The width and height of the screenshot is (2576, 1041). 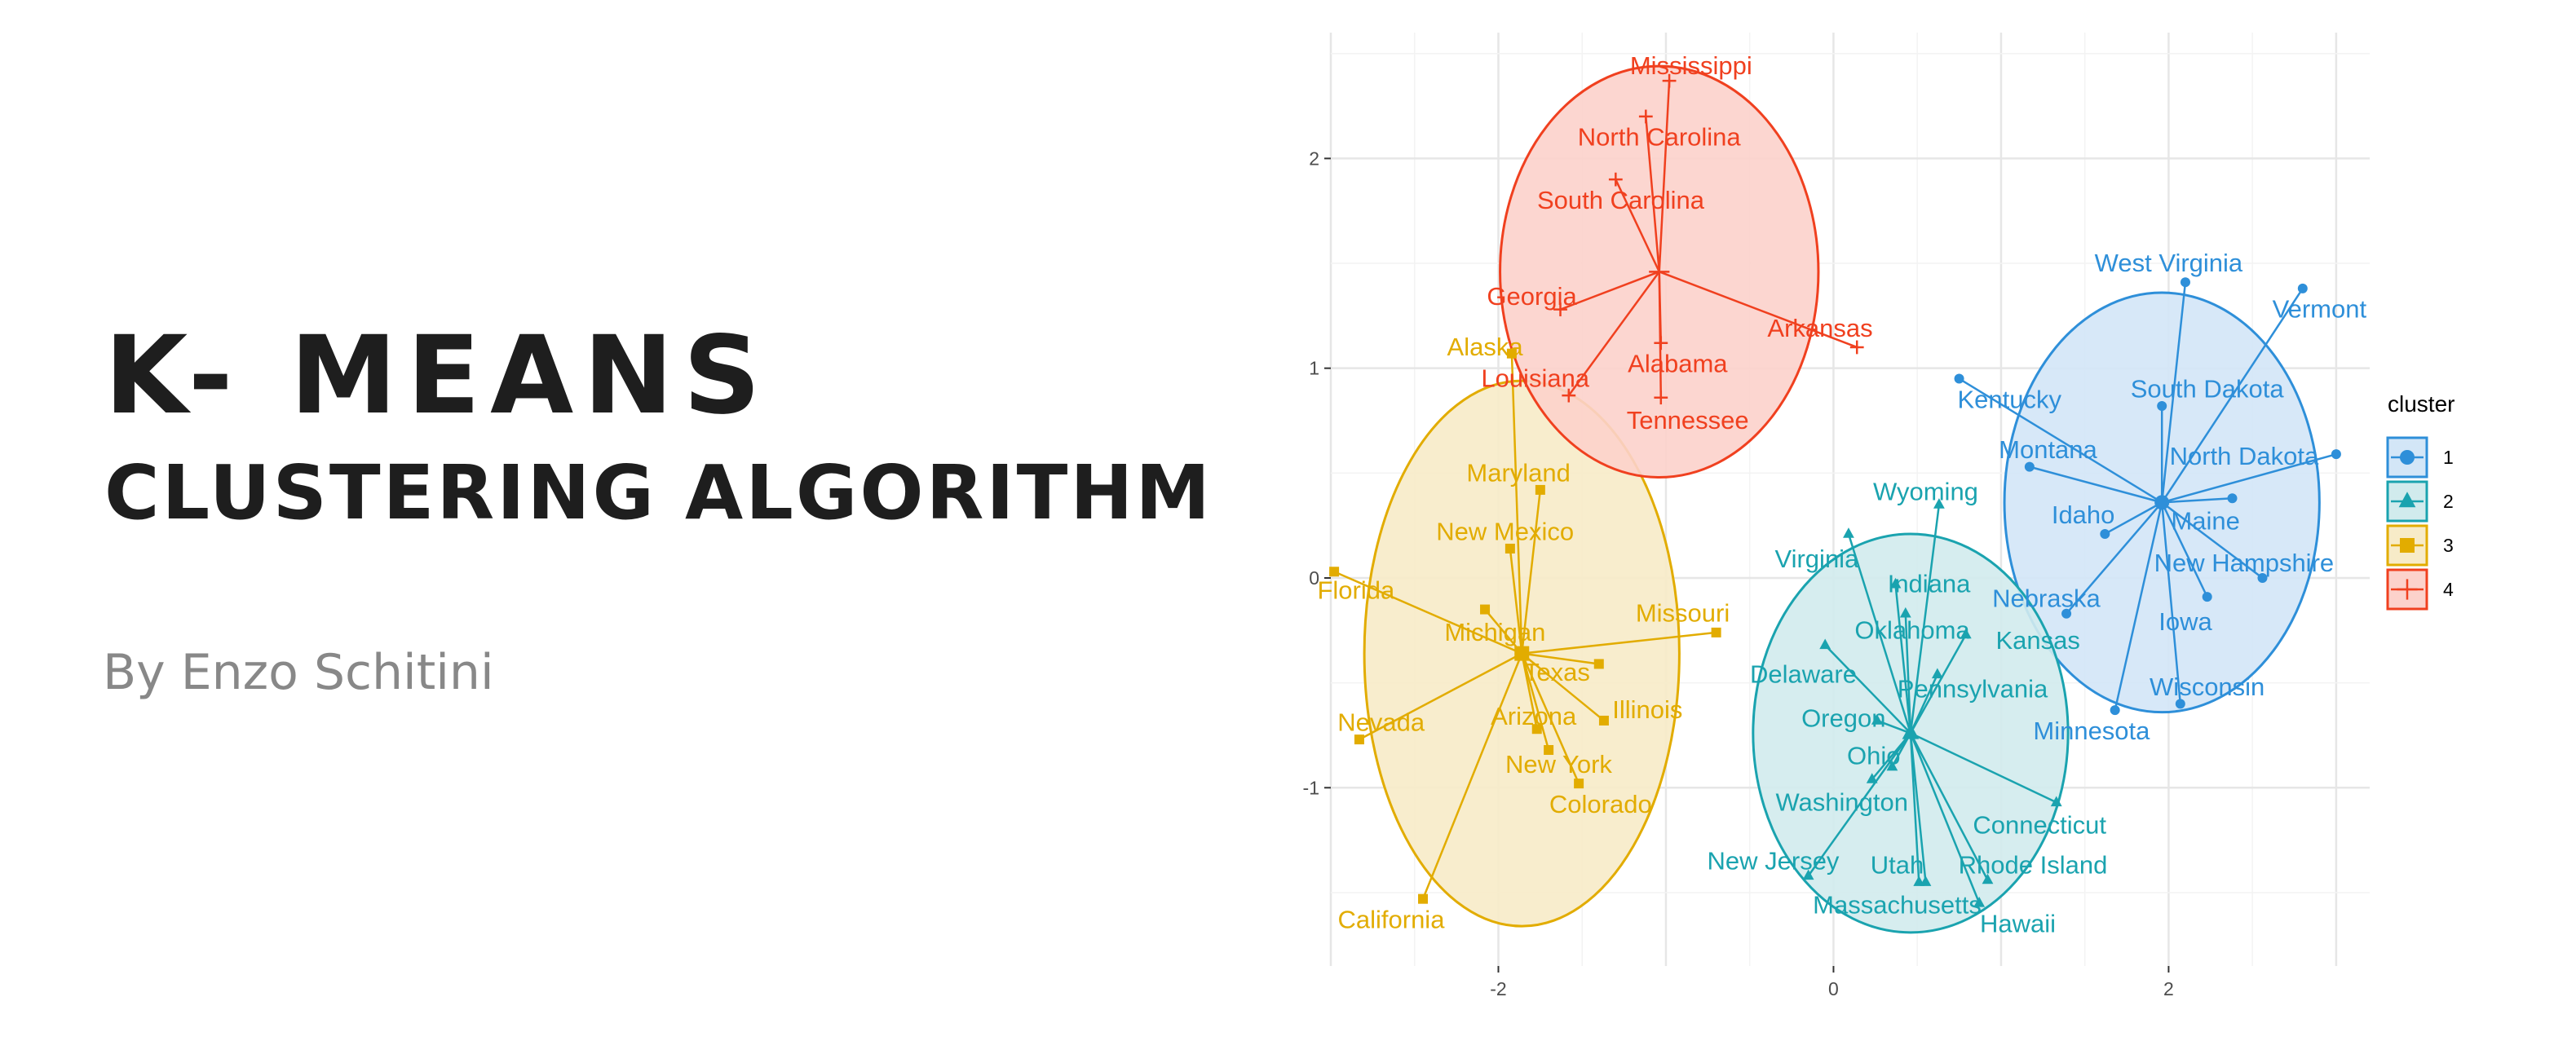 I want to click on point-label: Ohio, so click(x=1873, y=756).